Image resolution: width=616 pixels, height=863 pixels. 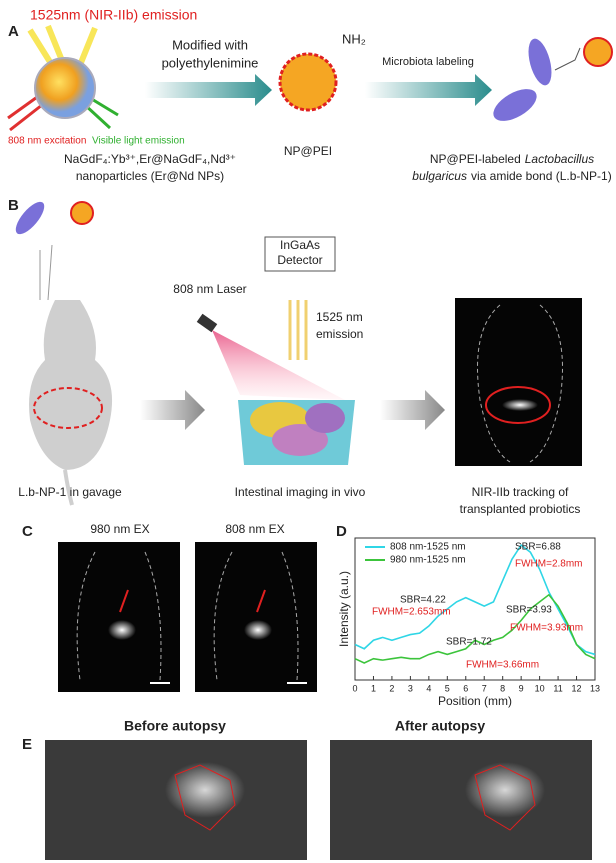 I want to click on image-title: 808 nm EX, so click(x=254, y=529).